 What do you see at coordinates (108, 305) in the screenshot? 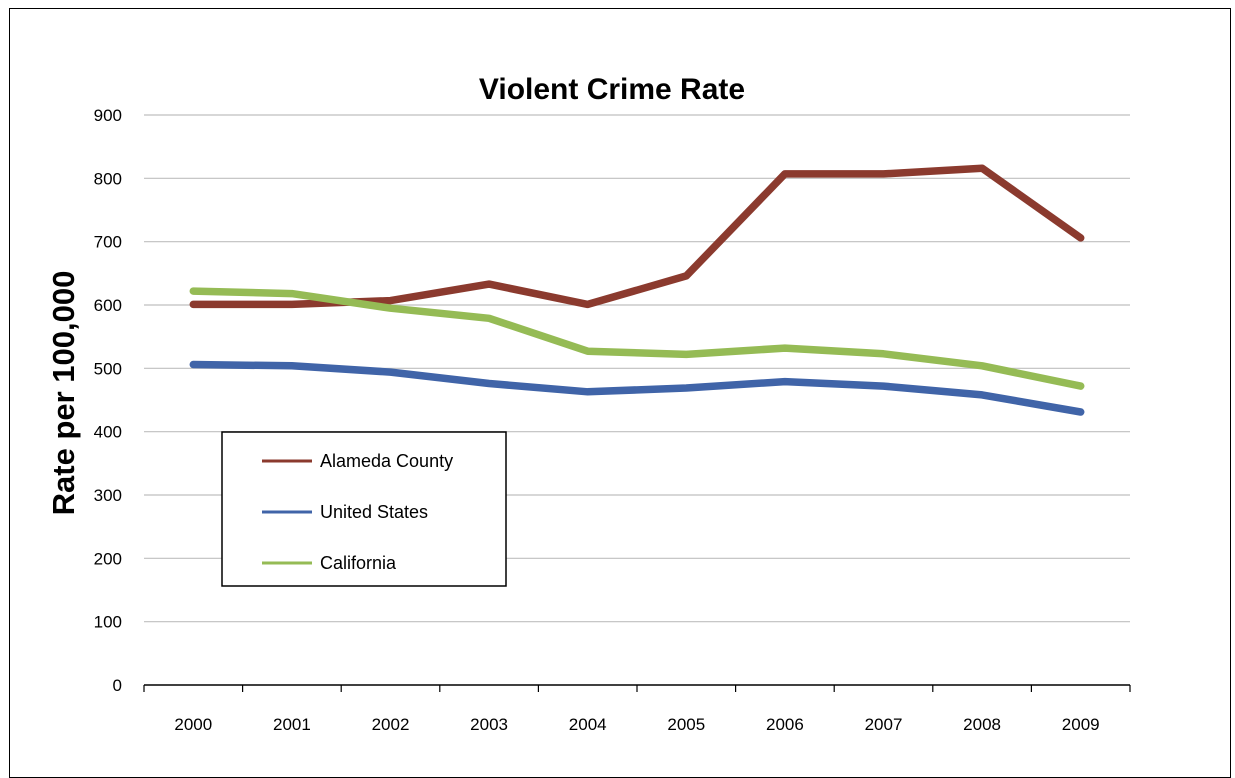
I see `y-tick-label: 600` at bounding box center [108, 305].